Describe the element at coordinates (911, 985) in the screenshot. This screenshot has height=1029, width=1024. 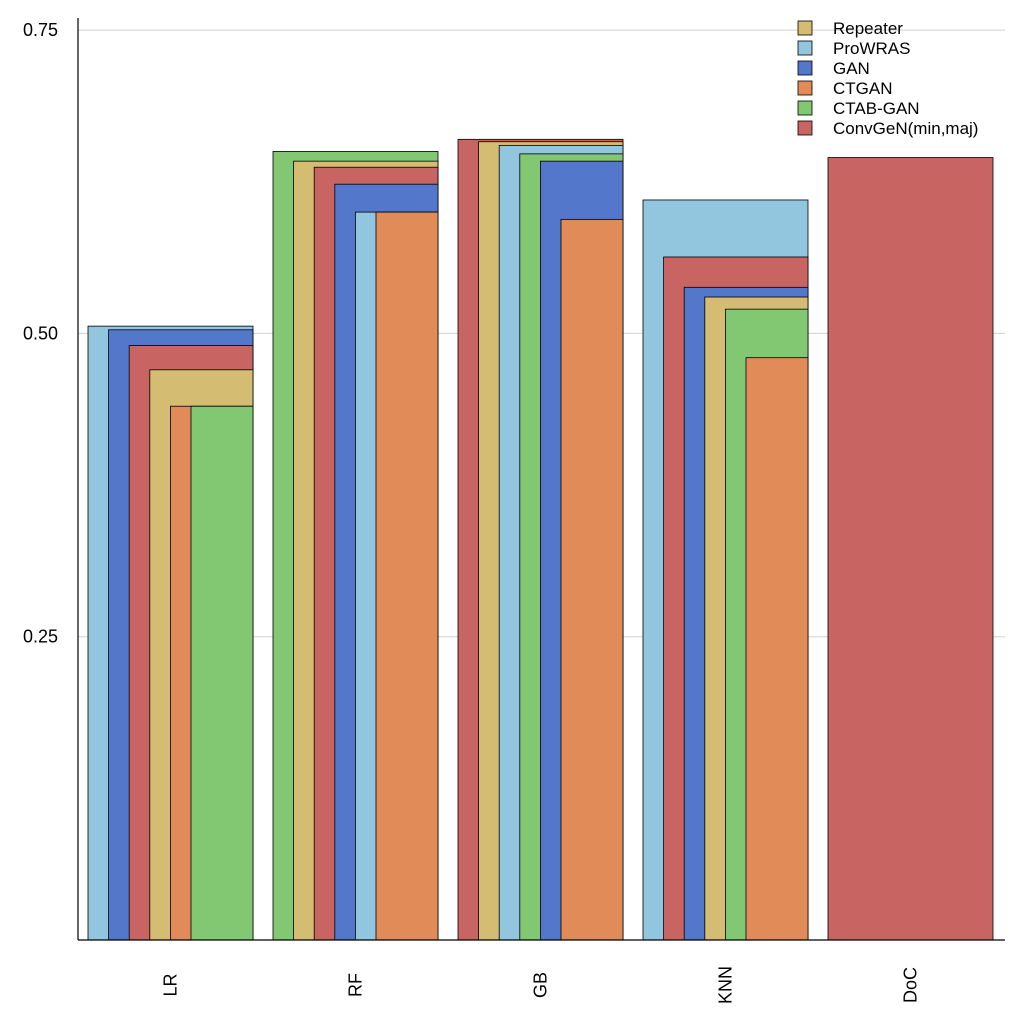
I see `x-tick-label: DoC` at that location.